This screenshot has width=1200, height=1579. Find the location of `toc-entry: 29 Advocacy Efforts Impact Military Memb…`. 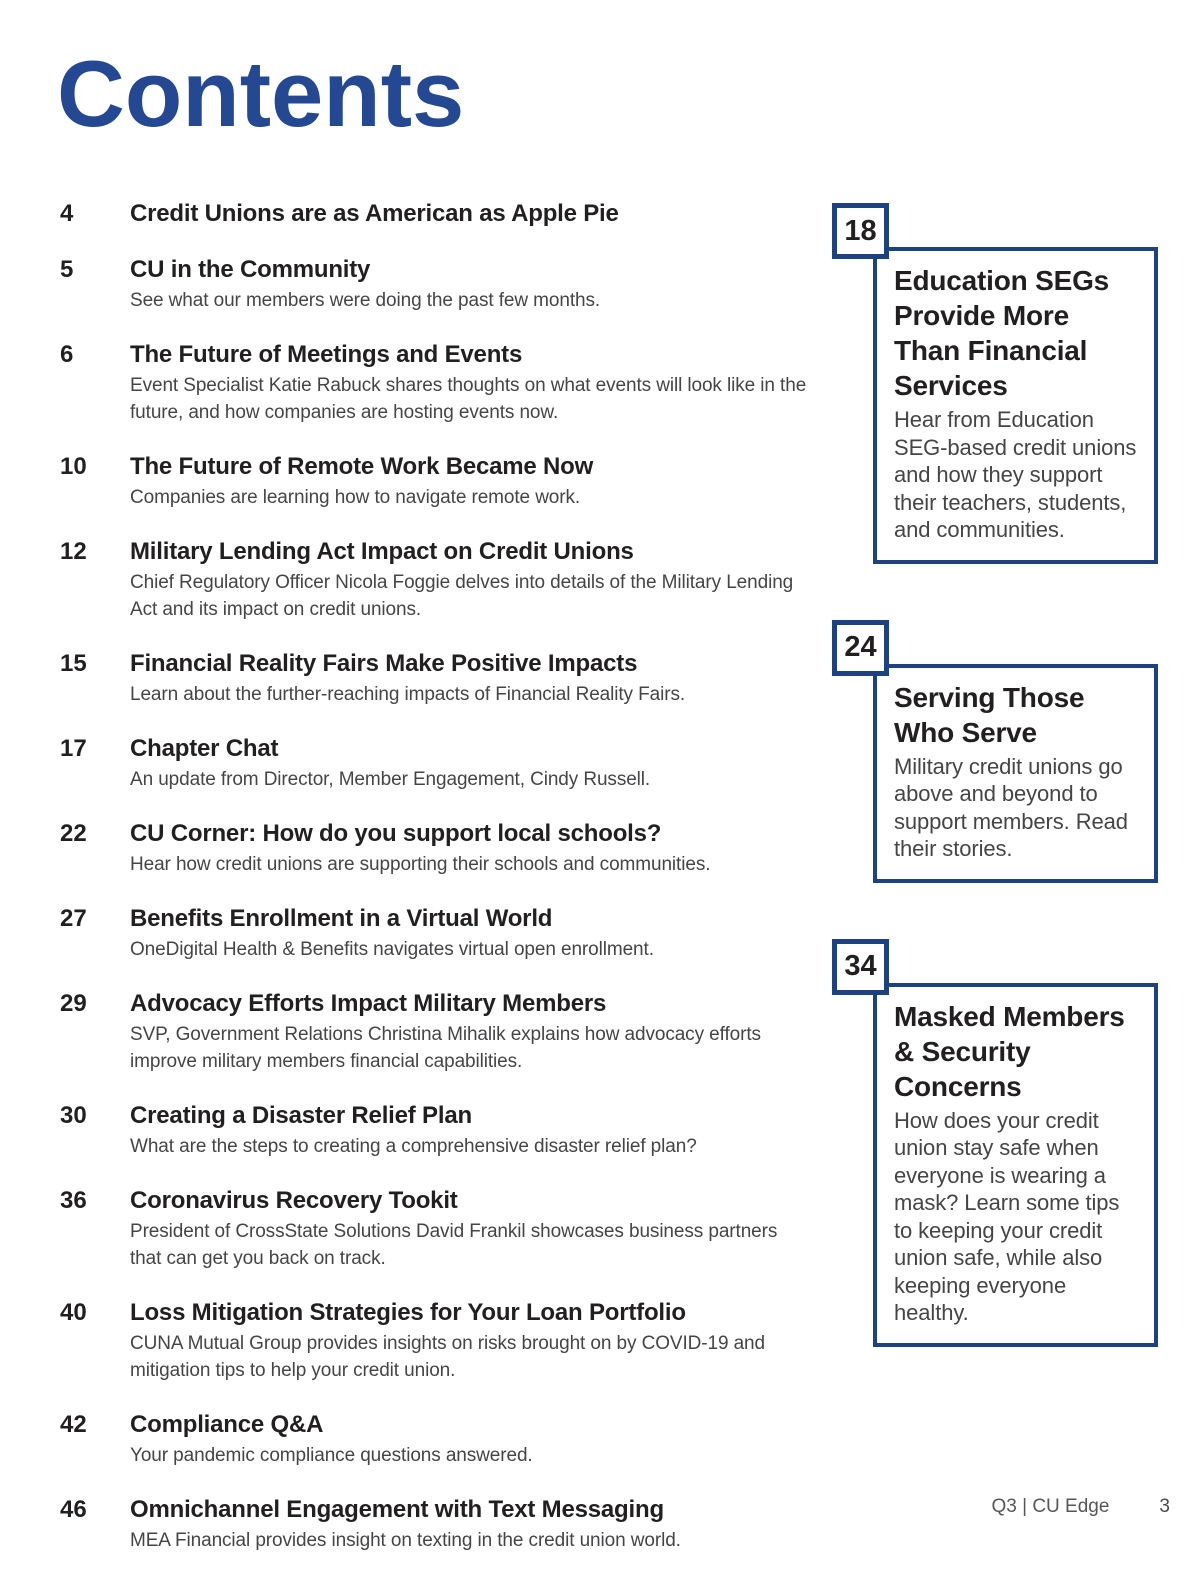

toc-entry: 29 Advocacy Efforts Impact Military Memb… is located at coordinates (452, 1031).